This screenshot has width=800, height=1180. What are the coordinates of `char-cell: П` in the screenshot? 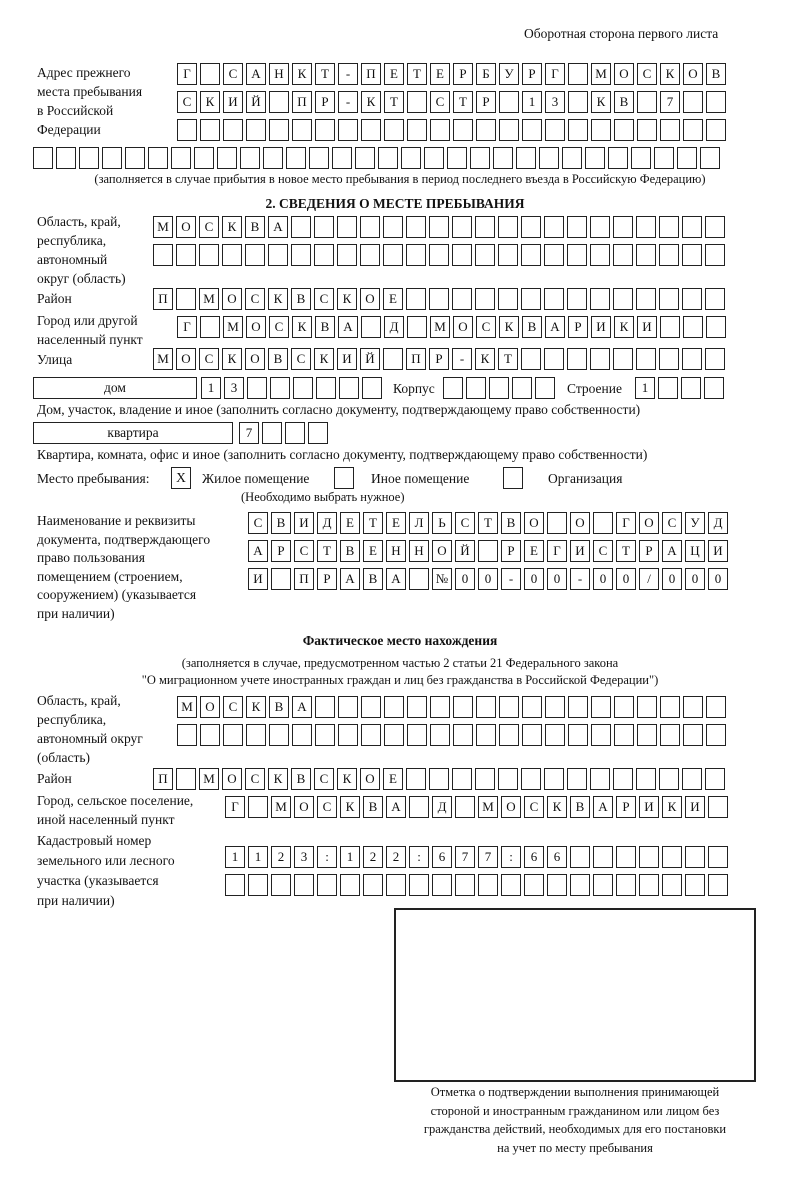 It's located at (163, 299).